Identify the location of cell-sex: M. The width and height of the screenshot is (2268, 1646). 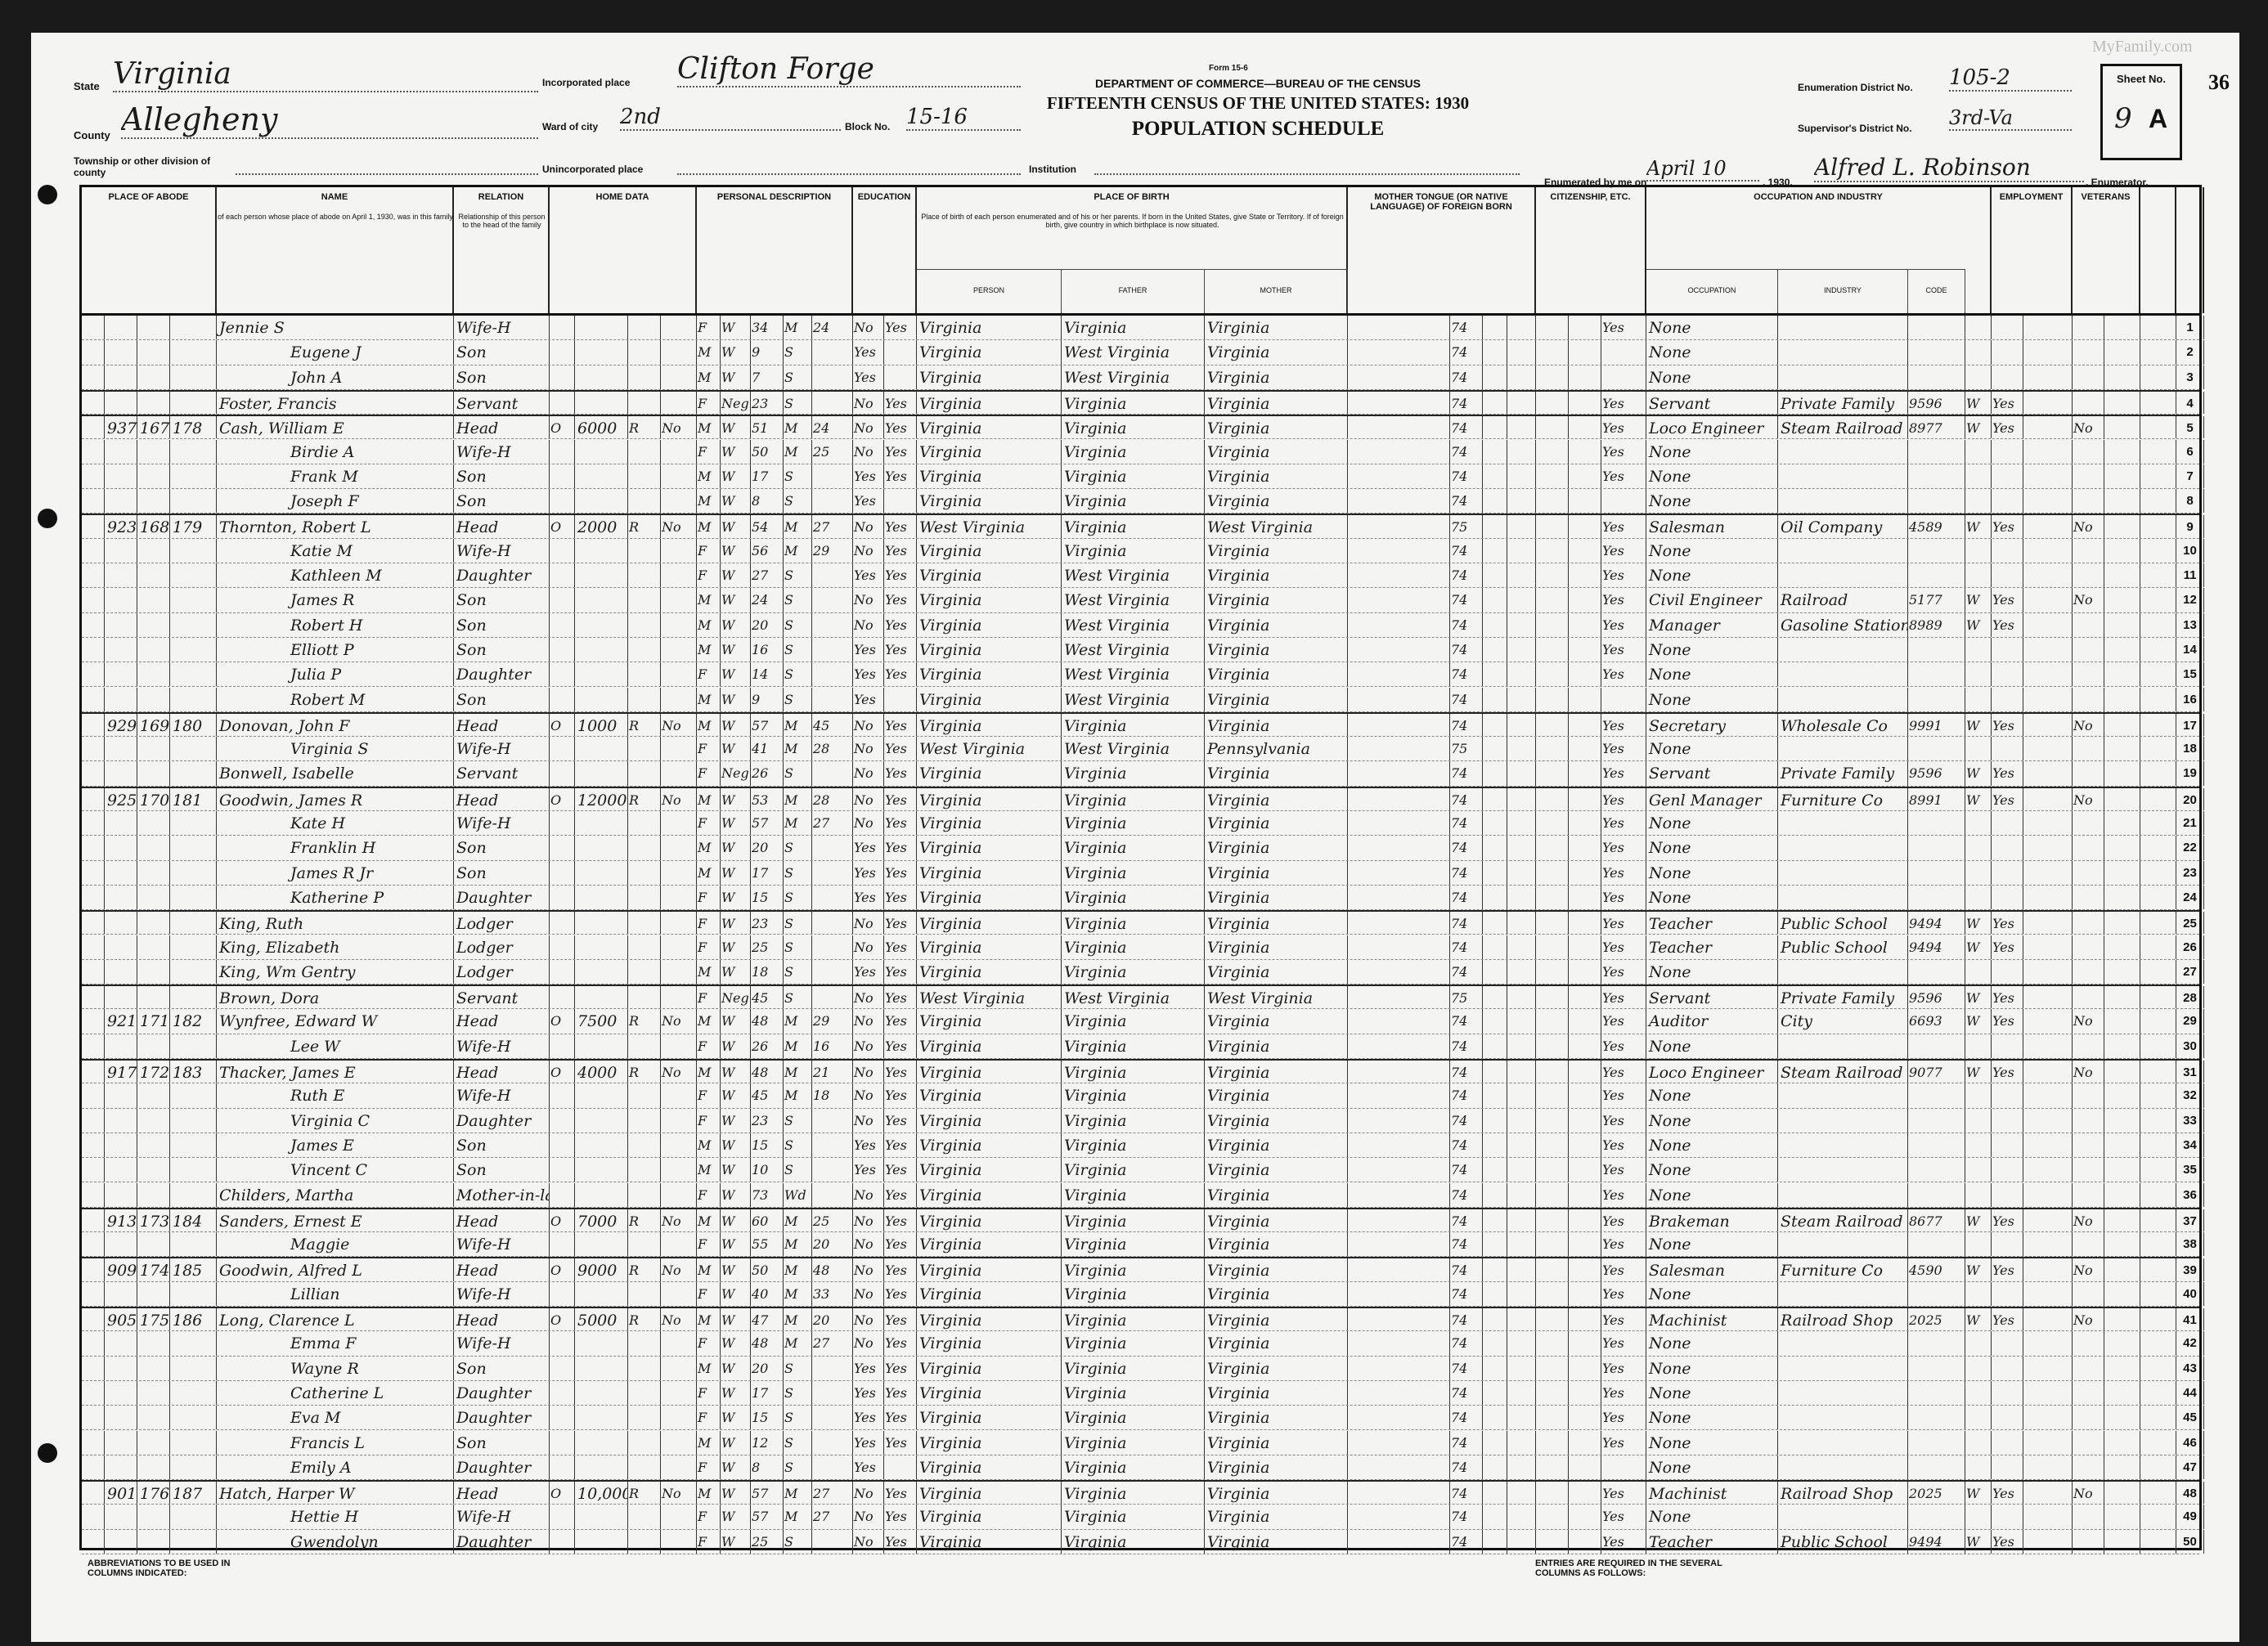
(709, 352).